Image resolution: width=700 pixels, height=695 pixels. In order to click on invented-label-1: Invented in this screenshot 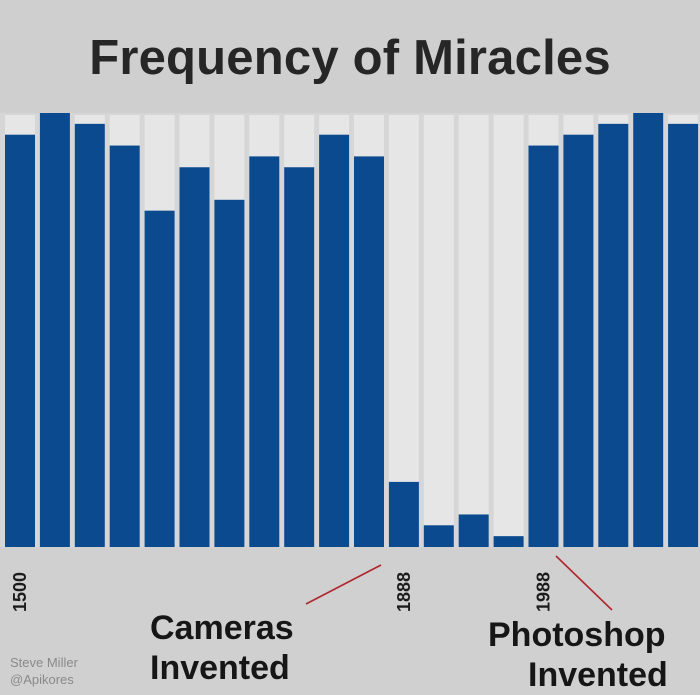, I will do `click(220, 668)`.